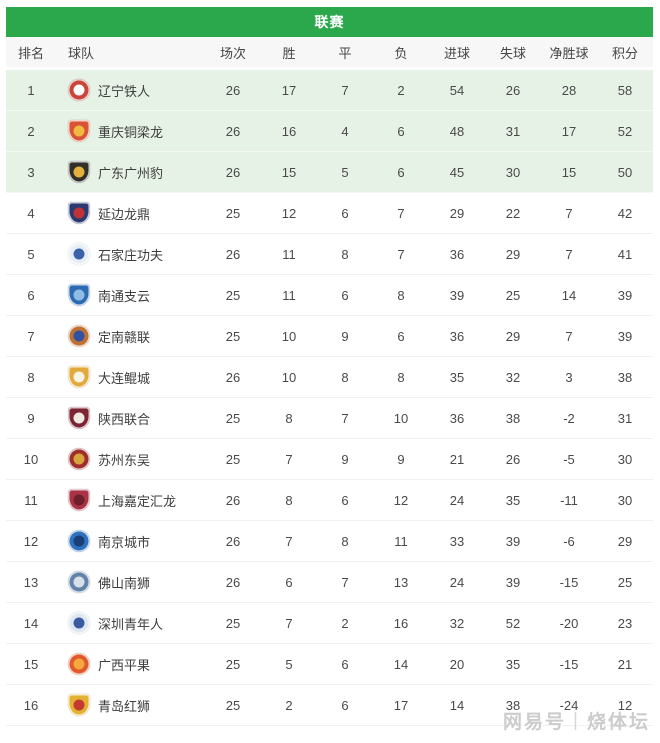 This screenshot has width=660, height=743. I want to click on column-header-goal-difference: 净胜球, so click(569, 53).